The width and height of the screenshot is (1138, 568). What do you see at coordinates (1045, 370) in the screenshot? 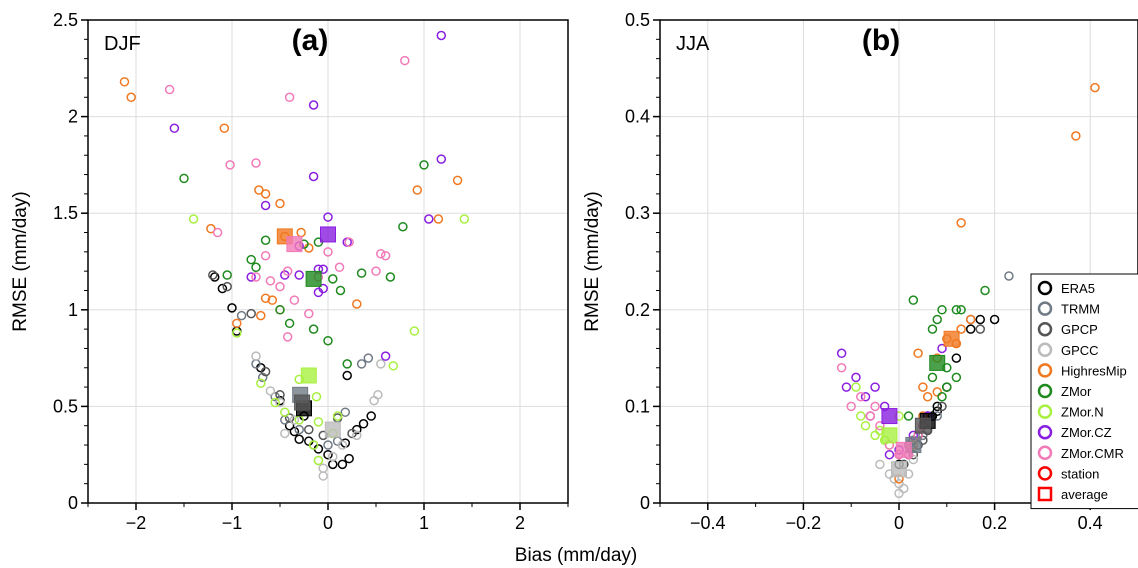
I see `legend-marker-highresmip` at bounding box center [1045, 370].